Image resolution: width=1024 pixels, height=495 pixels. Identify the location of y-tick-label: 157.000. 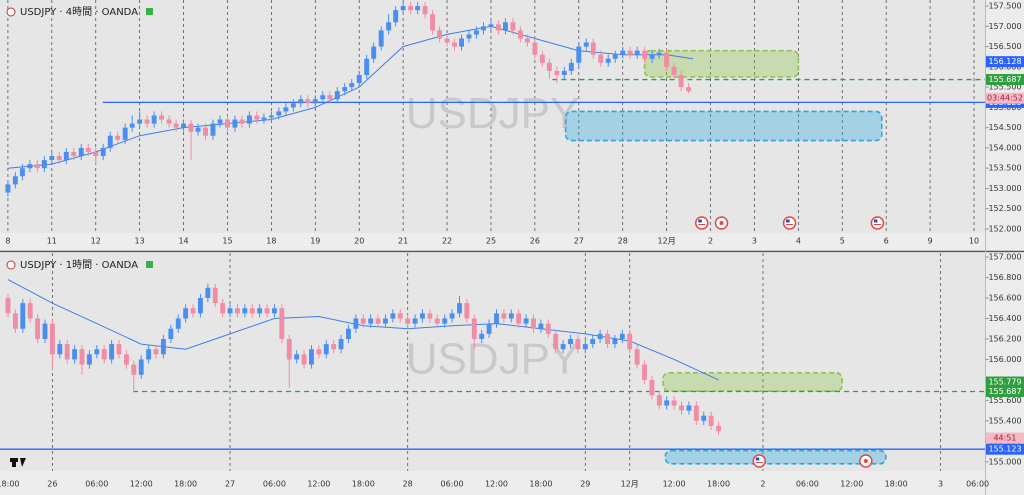
(1004, 257).